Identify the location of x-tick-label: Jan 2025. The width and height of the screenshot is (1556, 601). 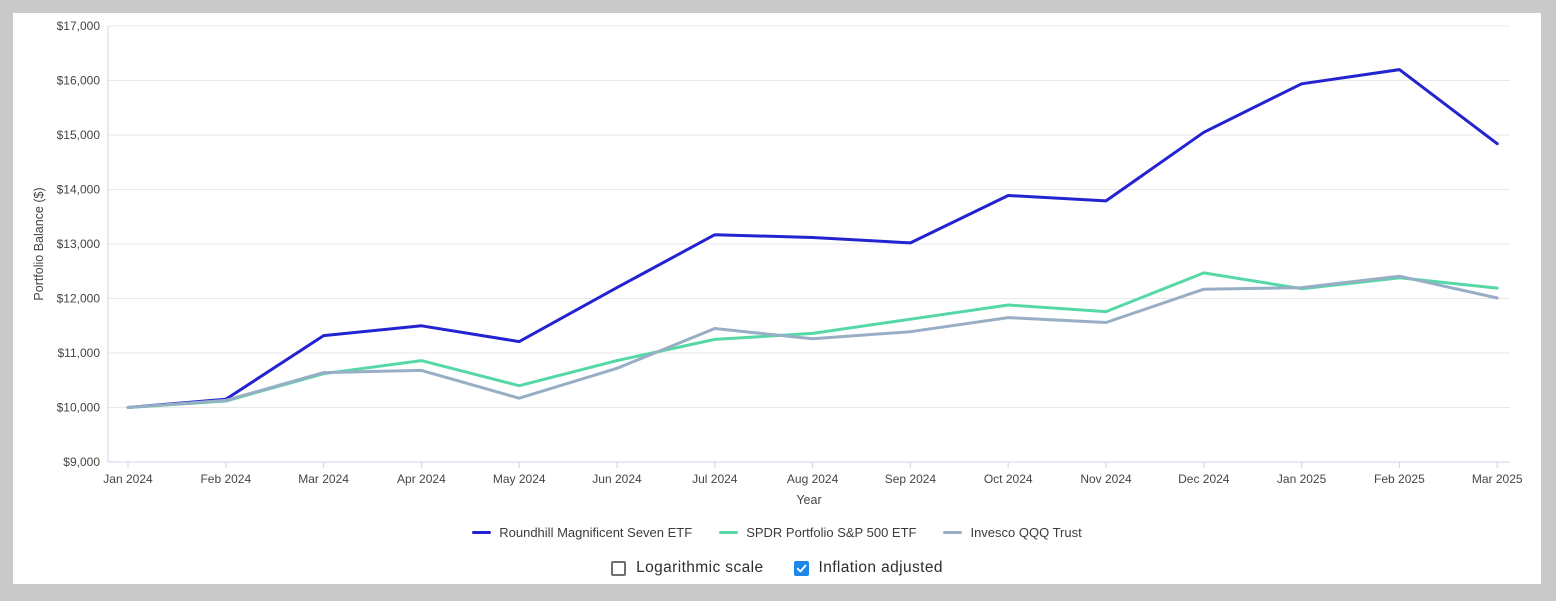
(1302, 479).